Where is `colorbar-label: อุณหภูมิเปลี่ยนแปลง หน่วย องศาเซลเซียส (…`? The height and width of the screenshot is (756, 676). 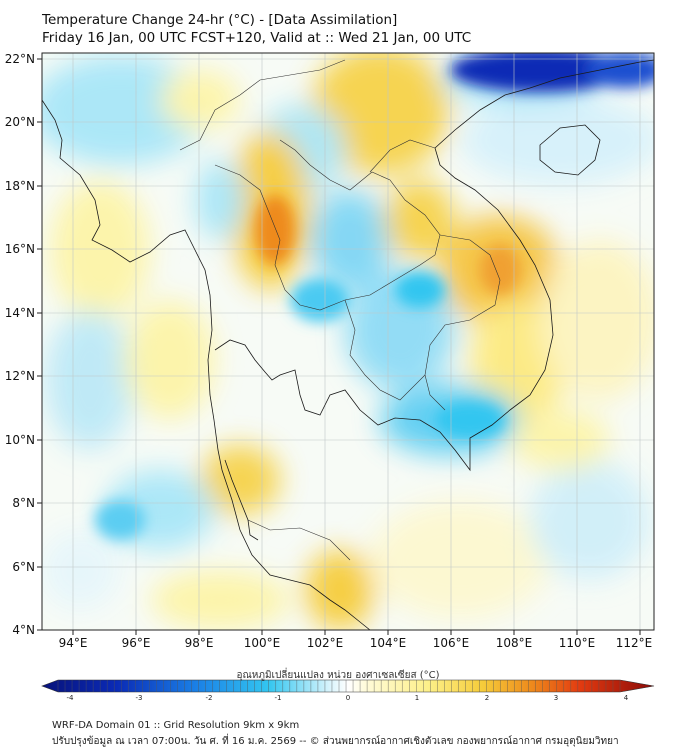 colorbar-label: อุณหภูมิเปลี่ยนแปลง หน่วย องศาเซลเซียส (… is located at coordinates (338, 675).